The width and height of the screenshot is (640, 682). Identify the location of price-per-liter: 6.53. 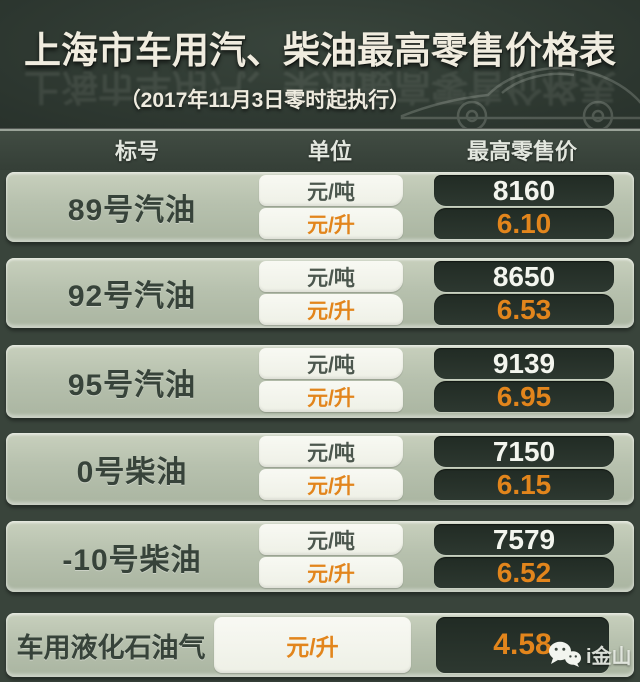
(524, 309).